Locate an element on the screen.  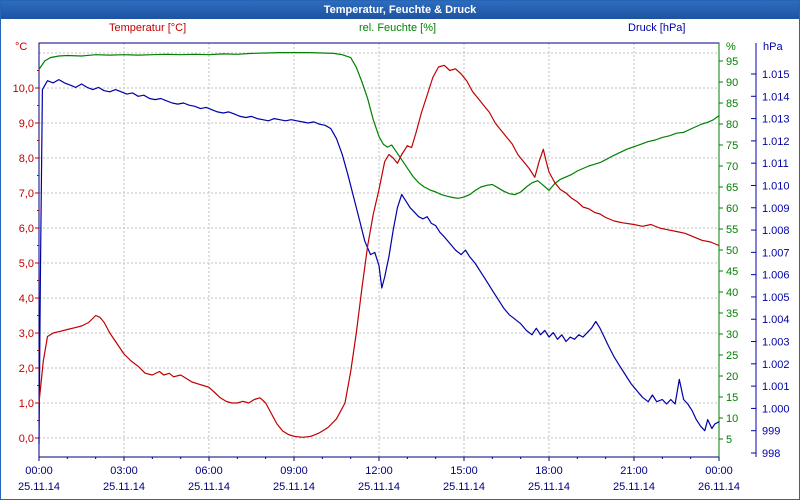
svg-text: 10,0 is located at coordinates (23, 89).